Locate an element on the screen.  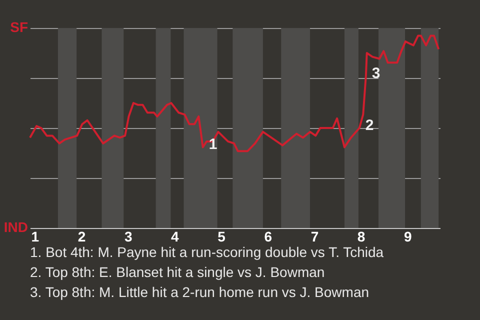
x-tick-label: 4 is located at coordinates (175, 236).